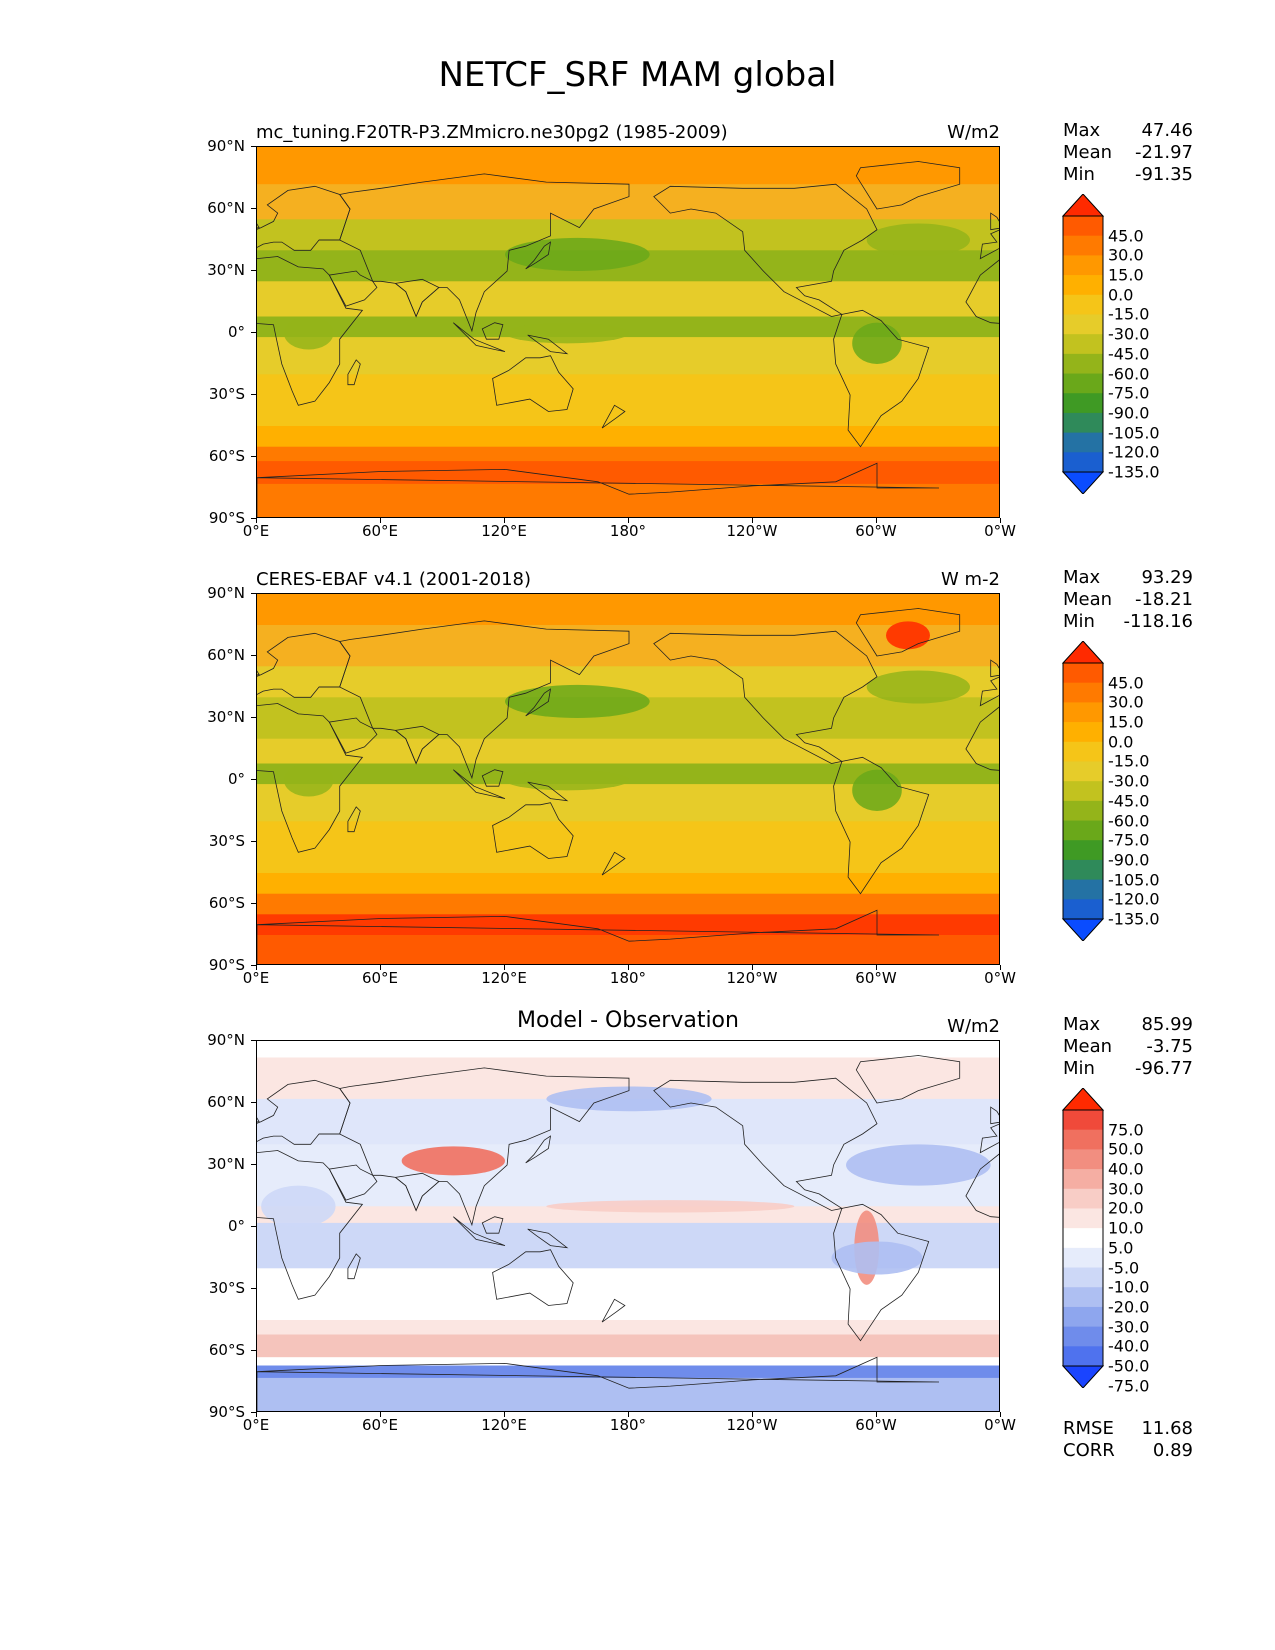  I want to click on lon-tick-label: 0°W, so click(1000, 978).